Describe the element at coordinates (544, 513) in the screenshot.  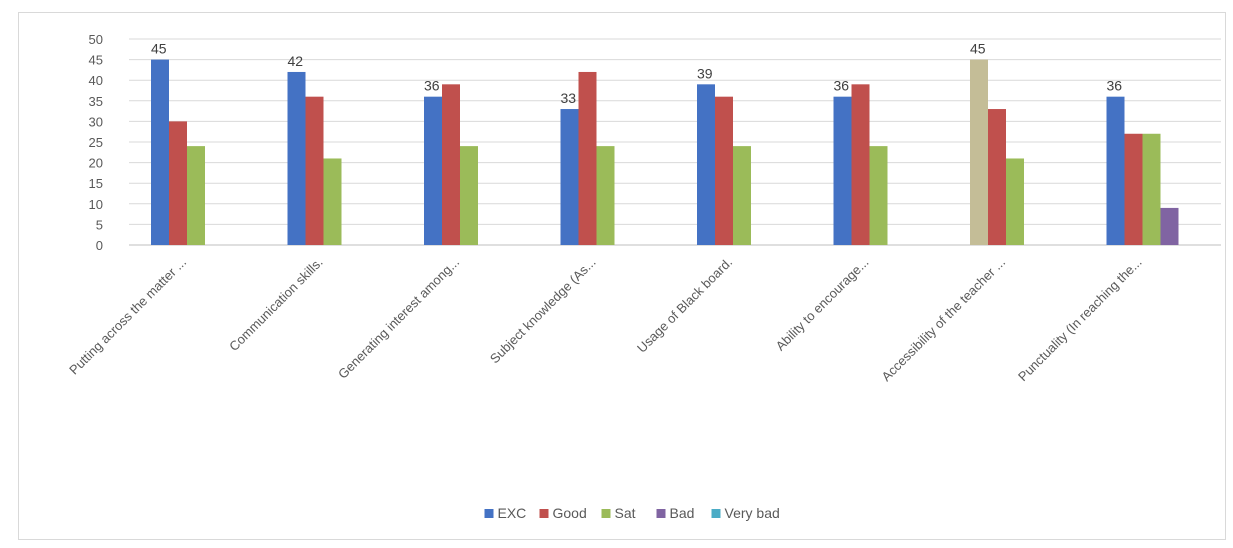
I see `legend-swatch-good` at that location.